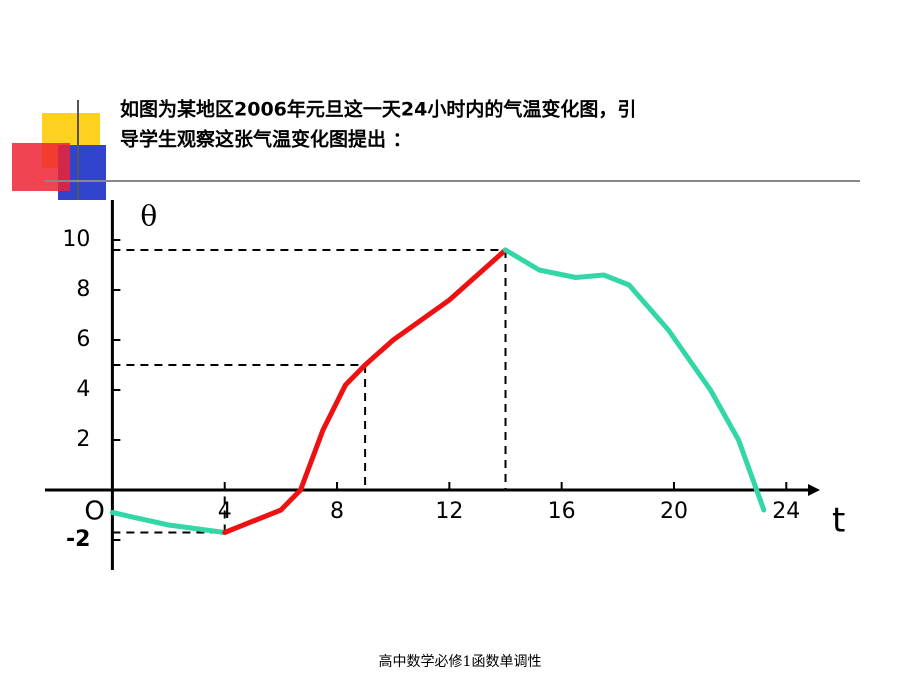 The width and height of the screenshot is (920, 694). What do you see at coordinates (83, 389) in the screenshot?
I see `y-tick-label: 4` at bounding box center [83, 389].